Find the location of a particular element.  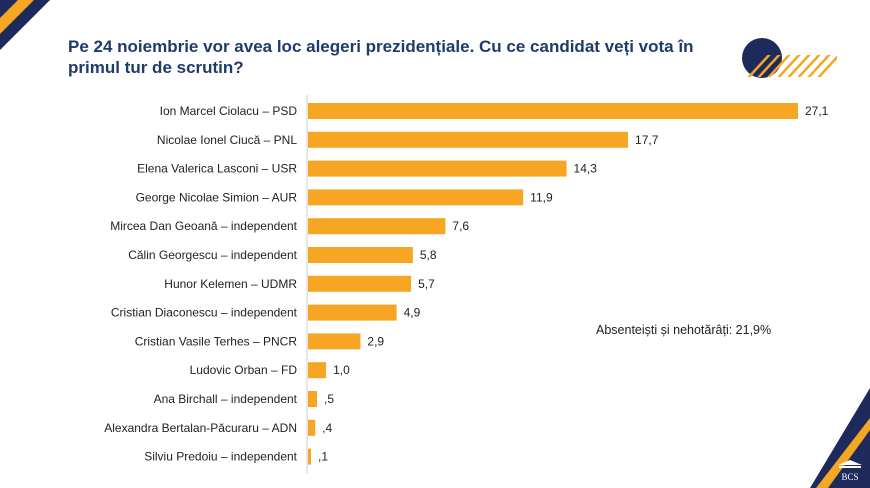

category-label: Cristian Diaconescu – independent is located at coordinates (204, 313).